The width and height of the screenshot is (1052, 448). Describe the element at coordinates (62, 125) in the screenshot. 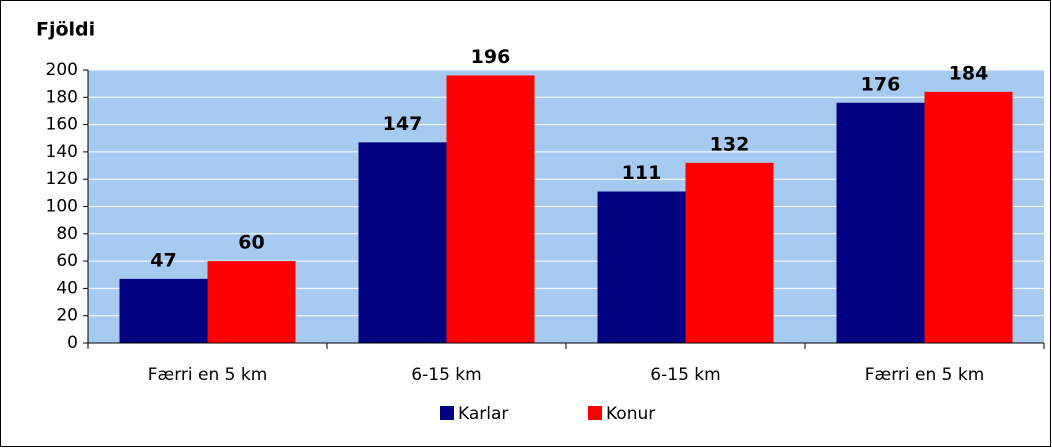

I see `y-tick-label: 160` at that location.